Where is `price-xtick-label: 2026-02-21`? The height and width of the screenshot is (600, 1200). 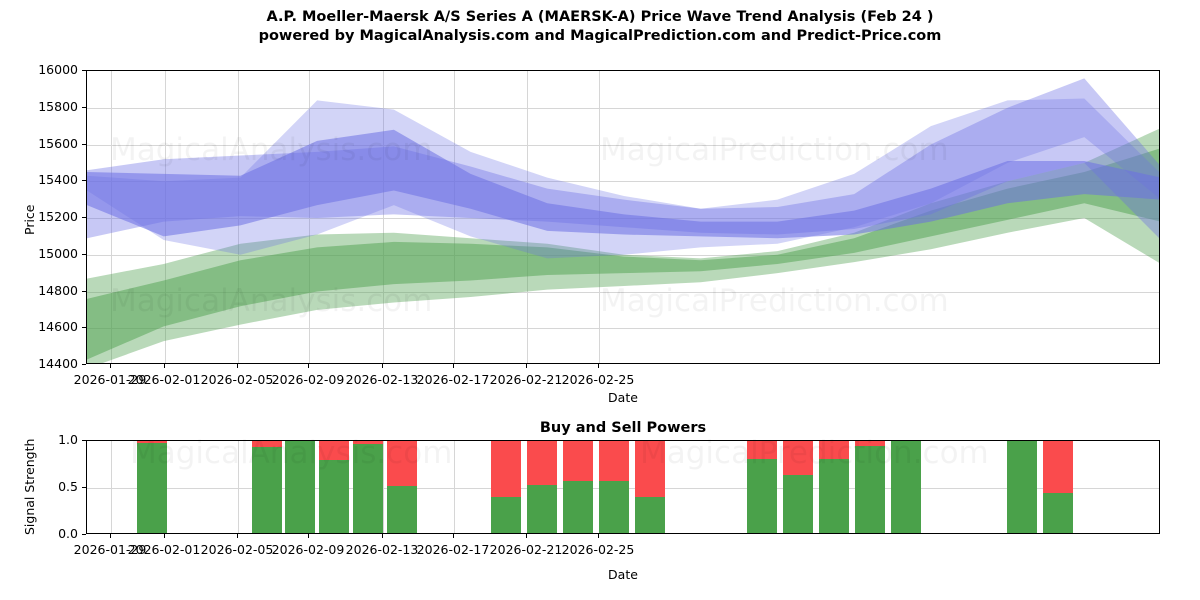 price-xtick-label: 2026-02-21 is located at coordinates (526, 379).